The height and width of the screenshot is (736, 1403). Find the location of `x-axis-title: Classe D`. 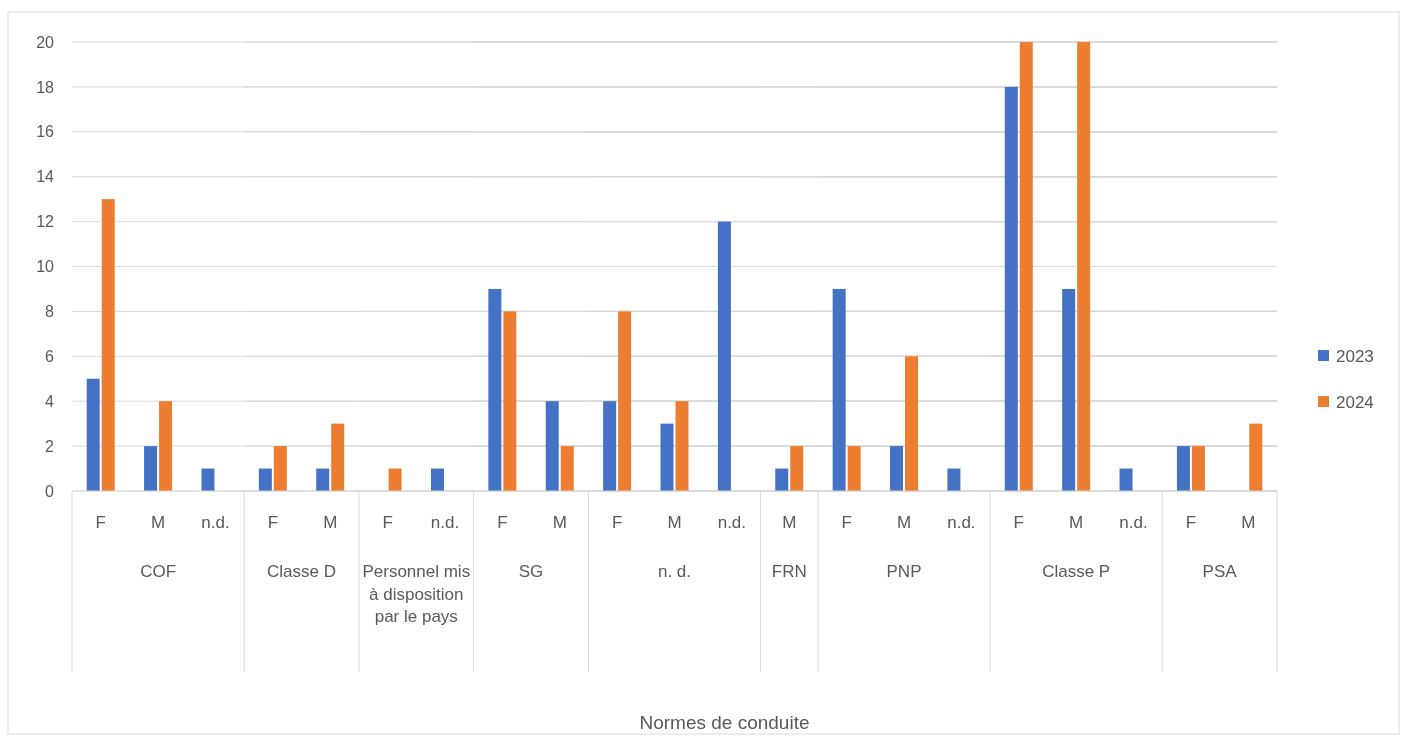

x-axis-title: Classe D is located at coordinates (302, 571).